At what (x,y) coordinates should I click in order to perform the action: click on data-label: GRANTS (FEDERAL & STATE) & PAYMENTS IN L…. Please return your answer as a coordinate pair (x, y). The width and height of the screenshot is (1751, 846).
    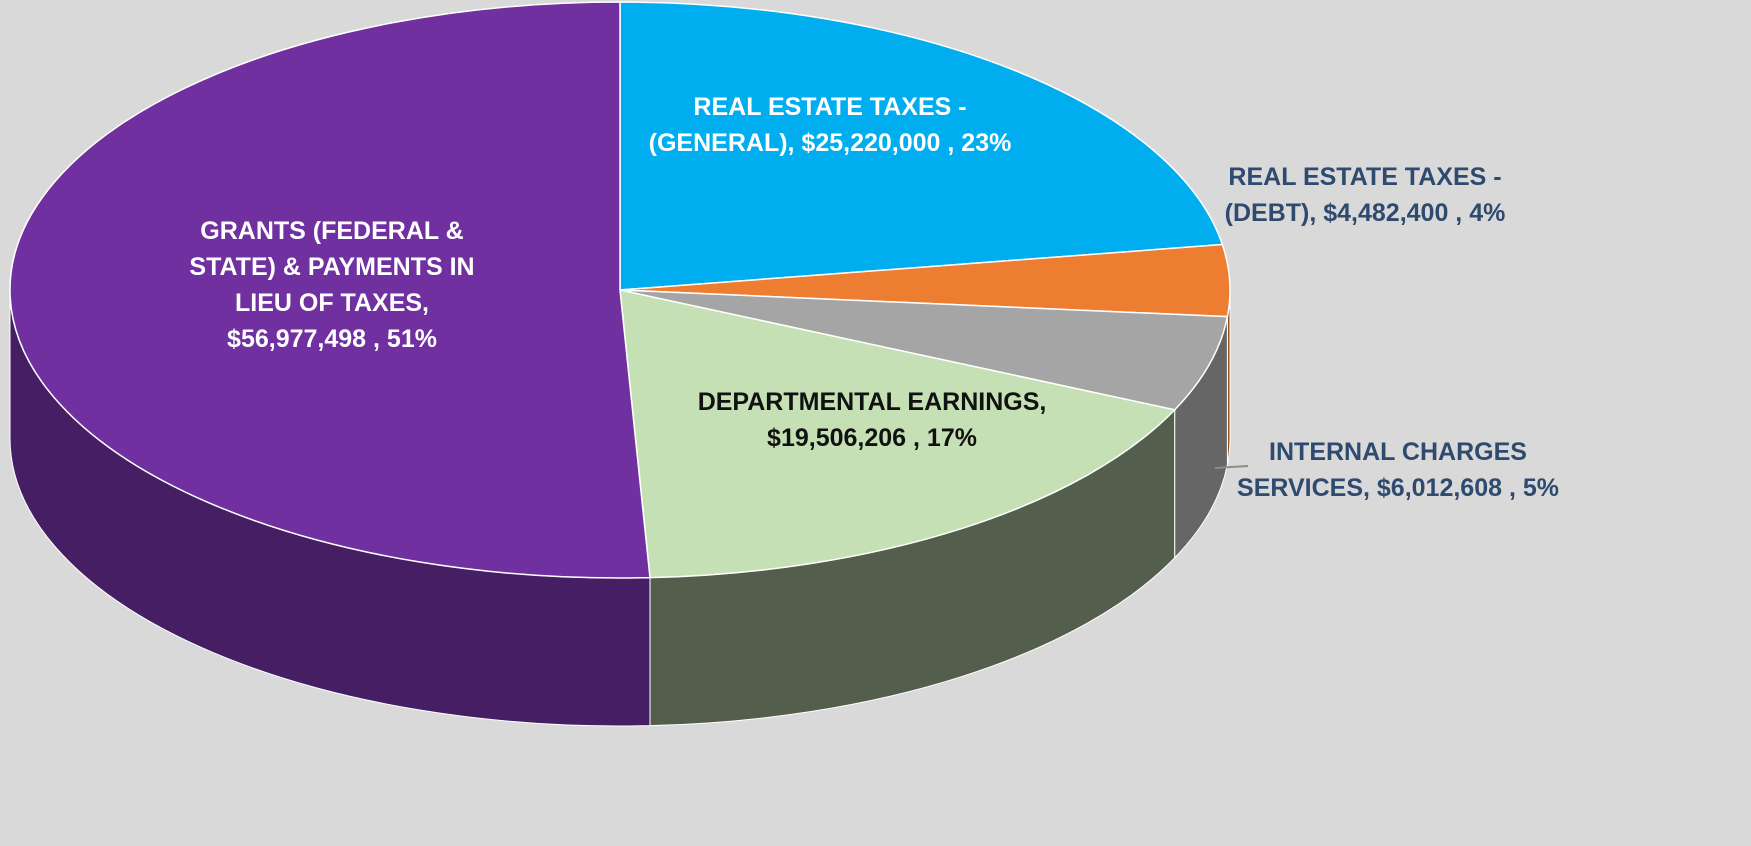
    Looking at the image, I should click on (332, 285).